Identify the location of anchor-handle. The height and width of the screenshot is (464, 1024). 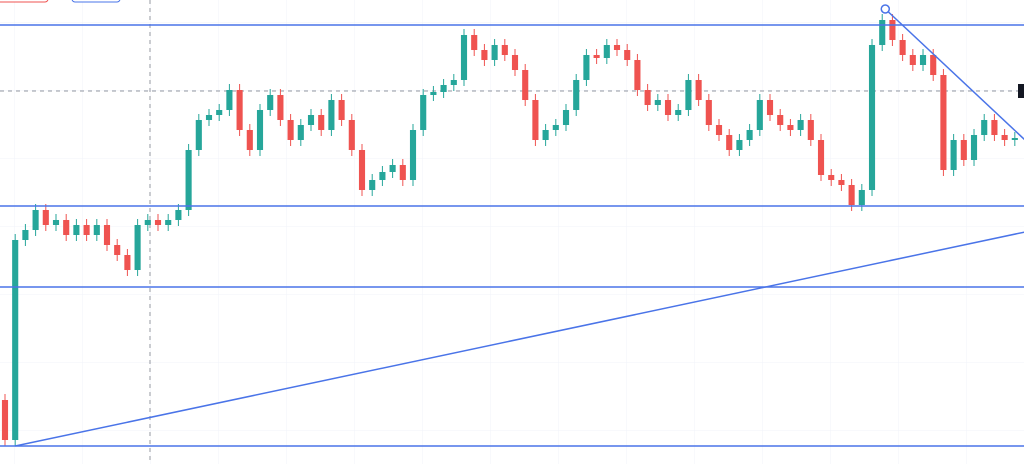
(885, 9).